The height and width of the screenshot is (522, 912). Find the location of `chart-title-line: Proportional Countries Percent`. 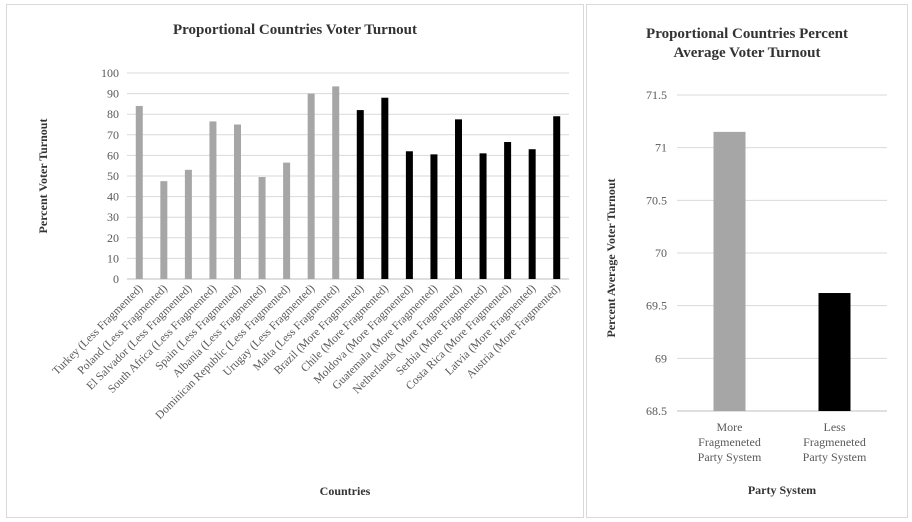

chart-title-line: Proportional Countries Percent is located at coordinates (747, 34).